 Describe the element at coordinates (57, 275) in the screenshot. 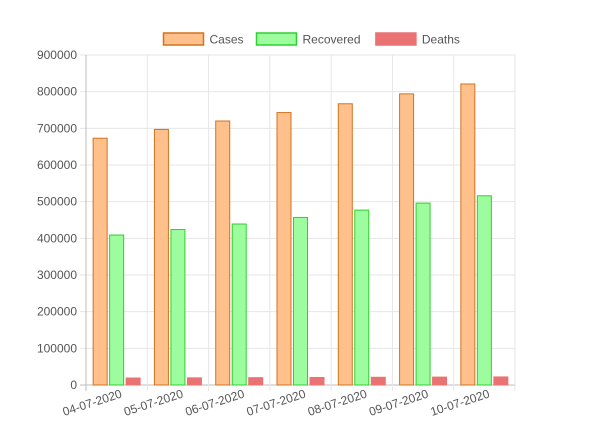

I see `y-tick-label: 300000` at that location.